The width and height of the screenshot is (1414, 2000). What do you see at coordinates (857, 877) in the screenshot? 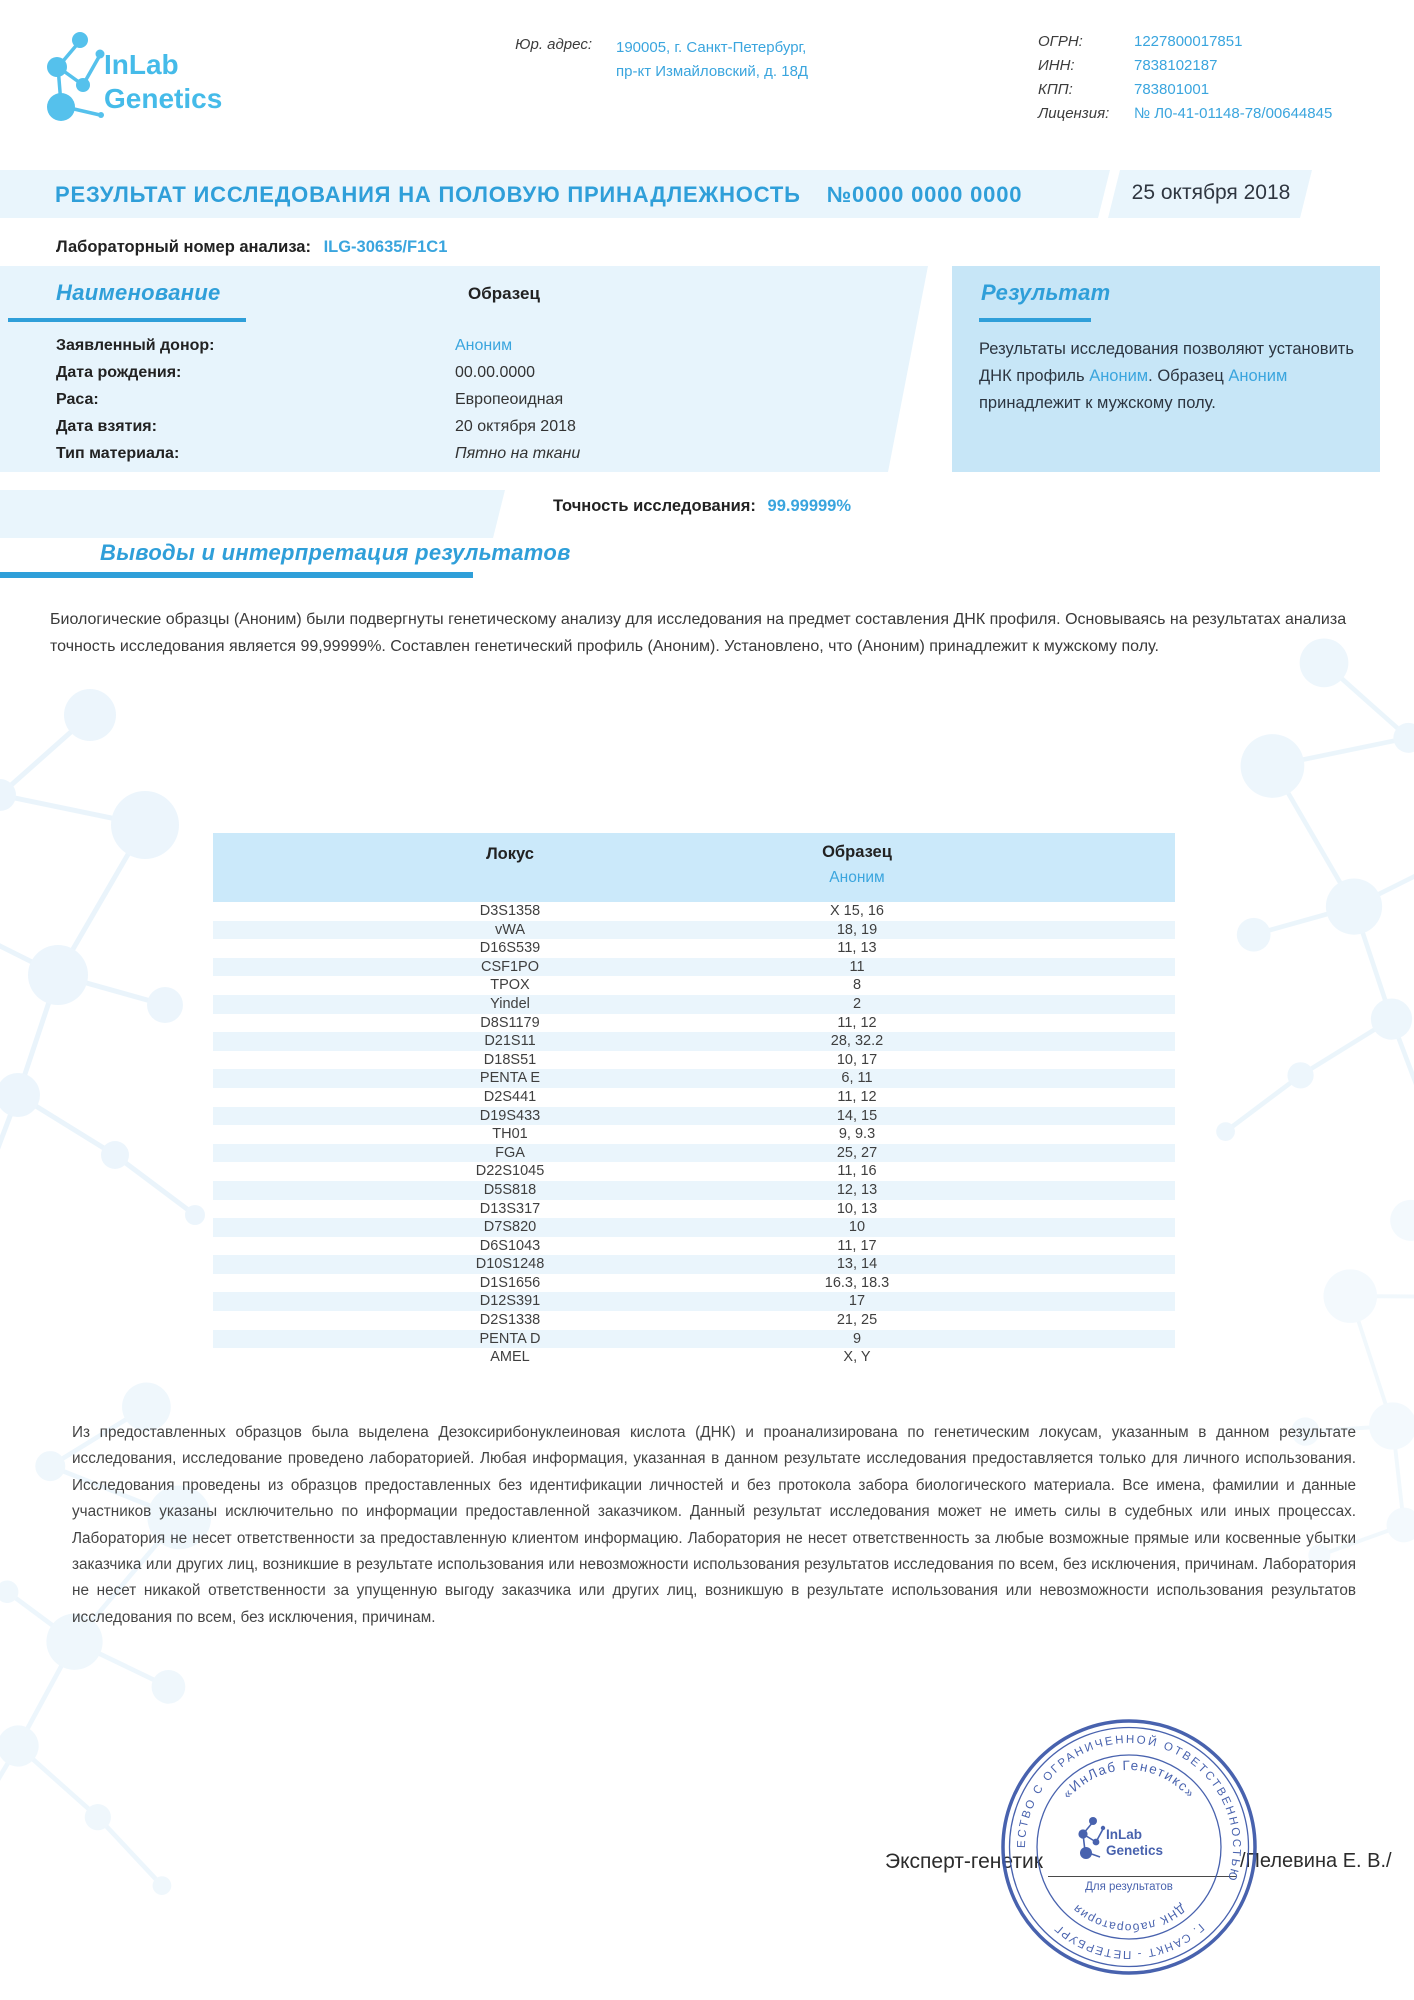
I see `sample-donor-subheader: Аноним` at bounding box center [857, 877].